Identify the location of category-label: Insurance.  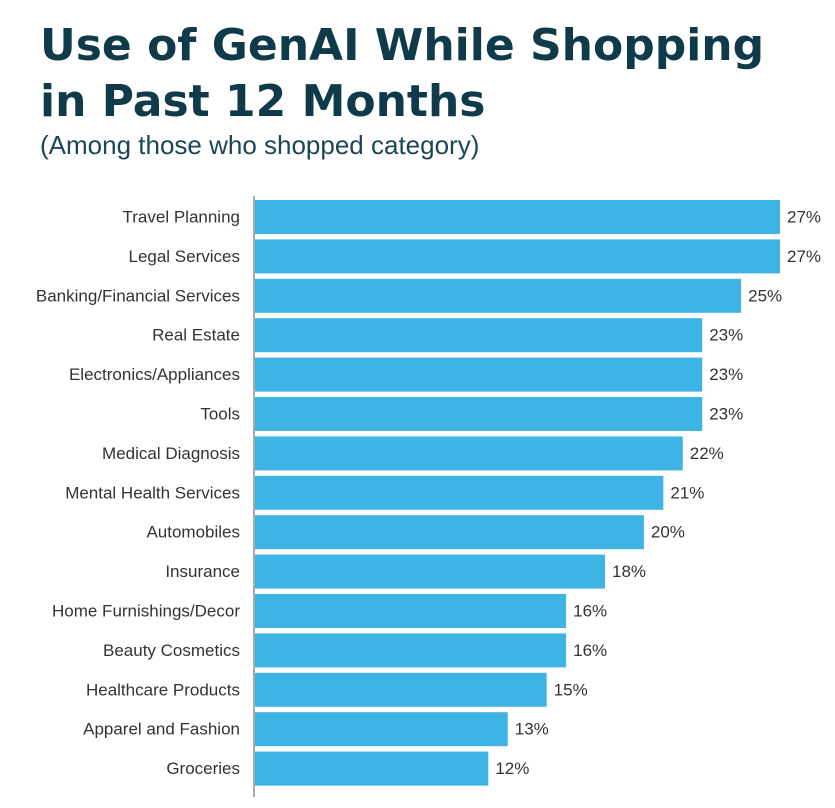
(202, 571).